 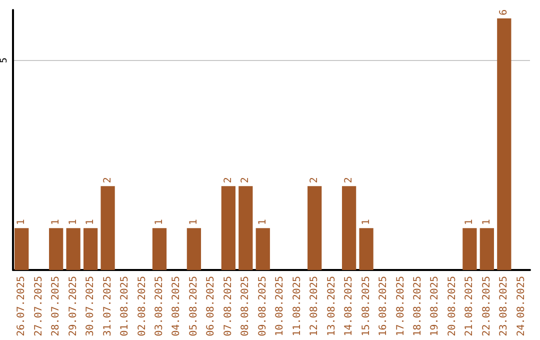 I want to click on x-tick-label: 22.08.2025, so click(x=486, y=306).